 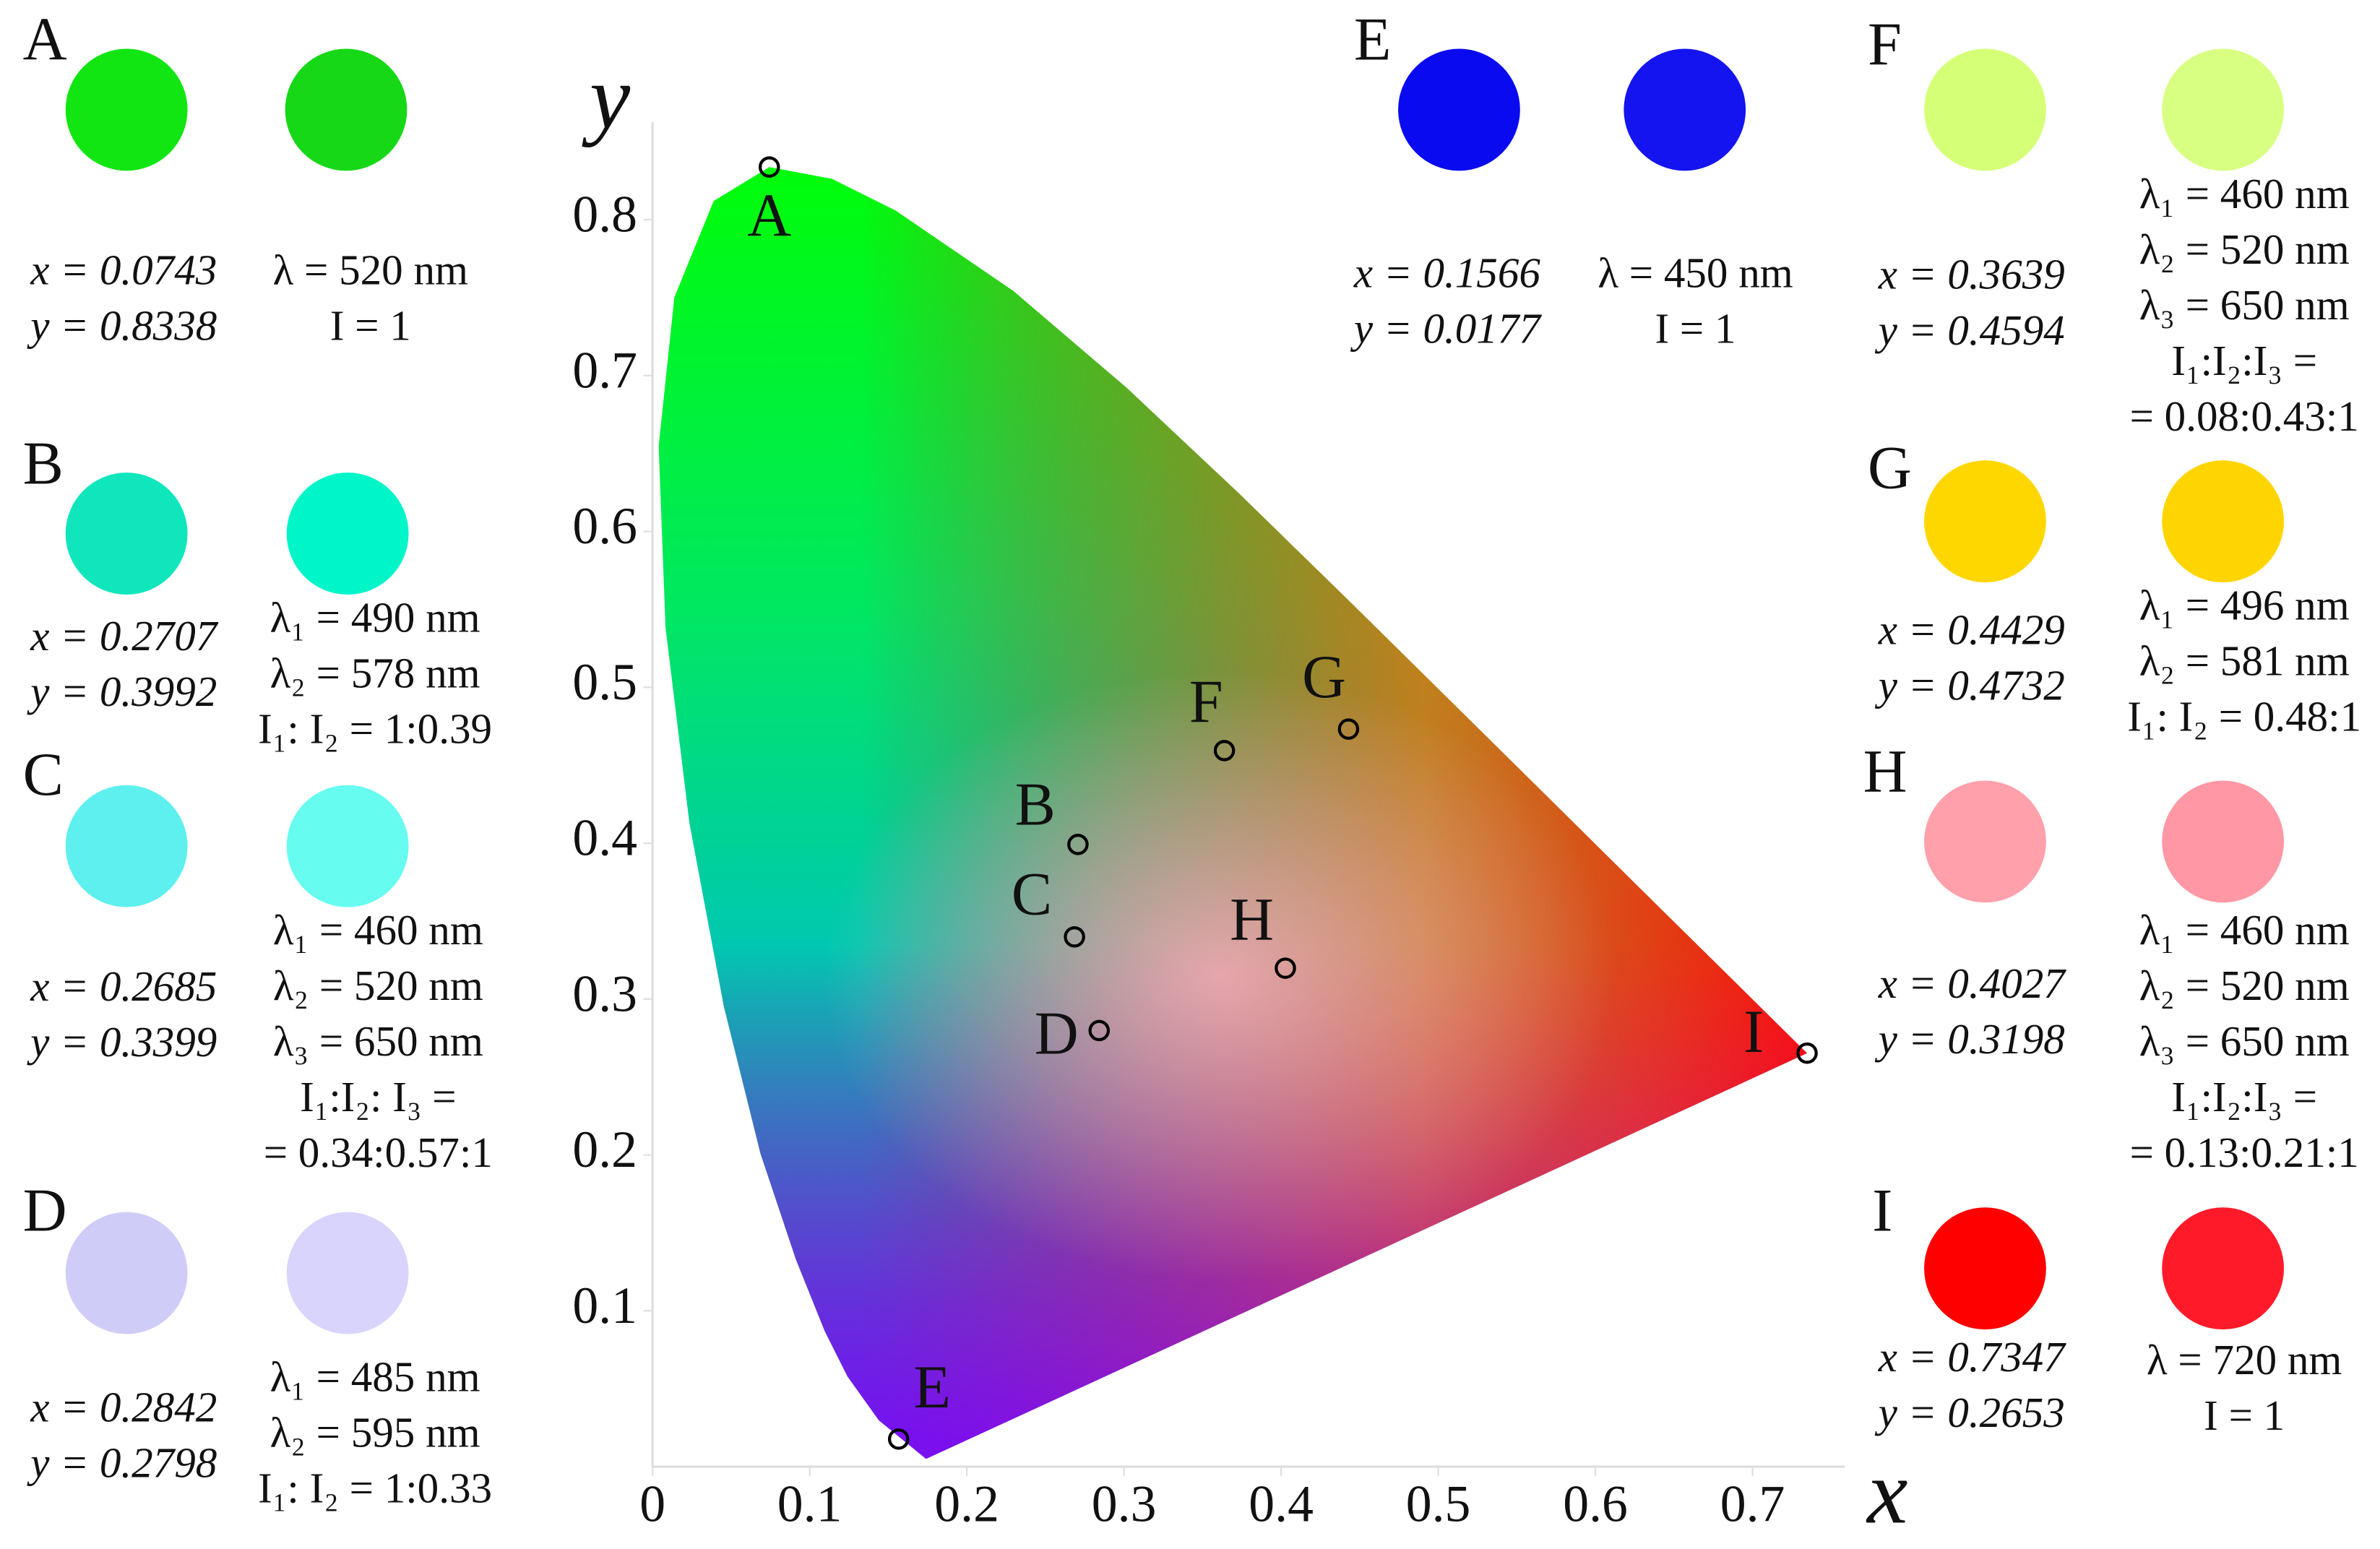 What do you see at coordinates (375, 1487) in the screenshot?
I see `spectral-info: I₁: I₂ = 1:0.33` at bounding box center [375, 1487].